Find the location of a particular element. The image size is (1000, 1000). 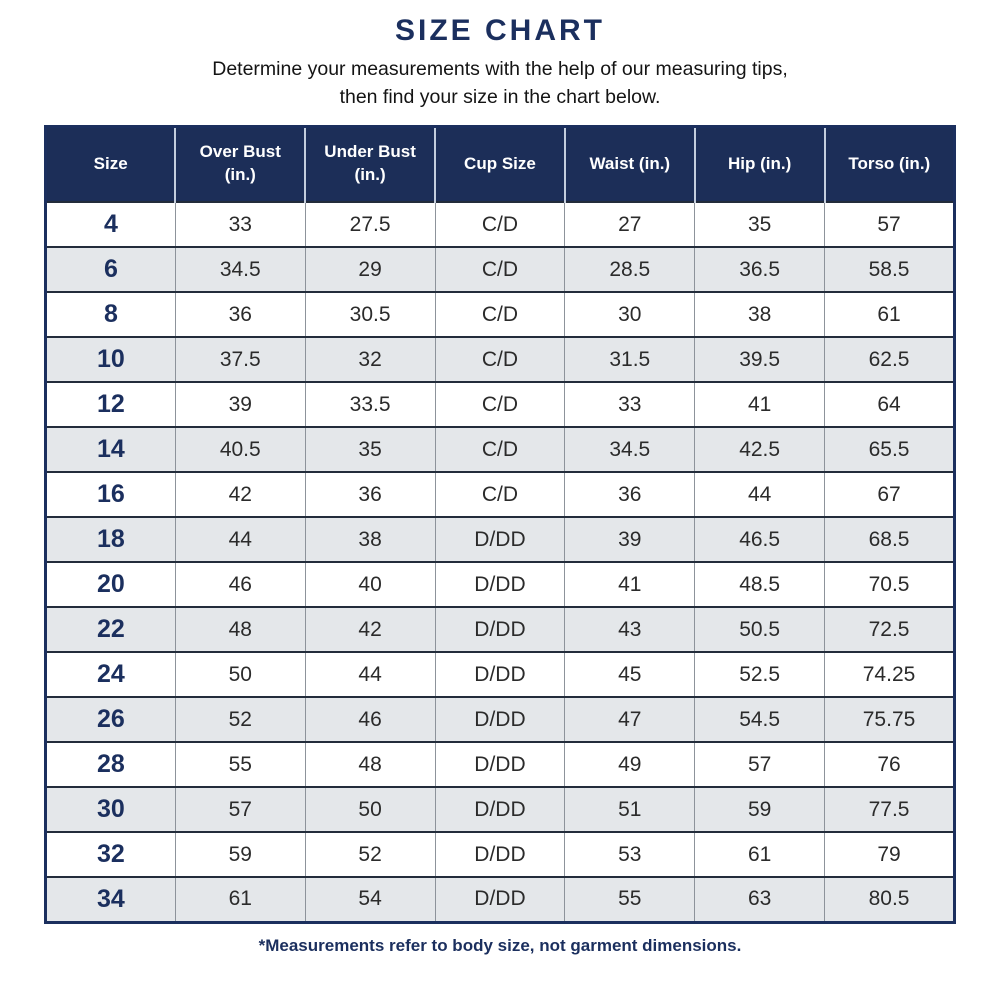

table-row-size-20: 20 46 40 D/DD 41 48.5 70.5 is located at coordinates (500, 584).